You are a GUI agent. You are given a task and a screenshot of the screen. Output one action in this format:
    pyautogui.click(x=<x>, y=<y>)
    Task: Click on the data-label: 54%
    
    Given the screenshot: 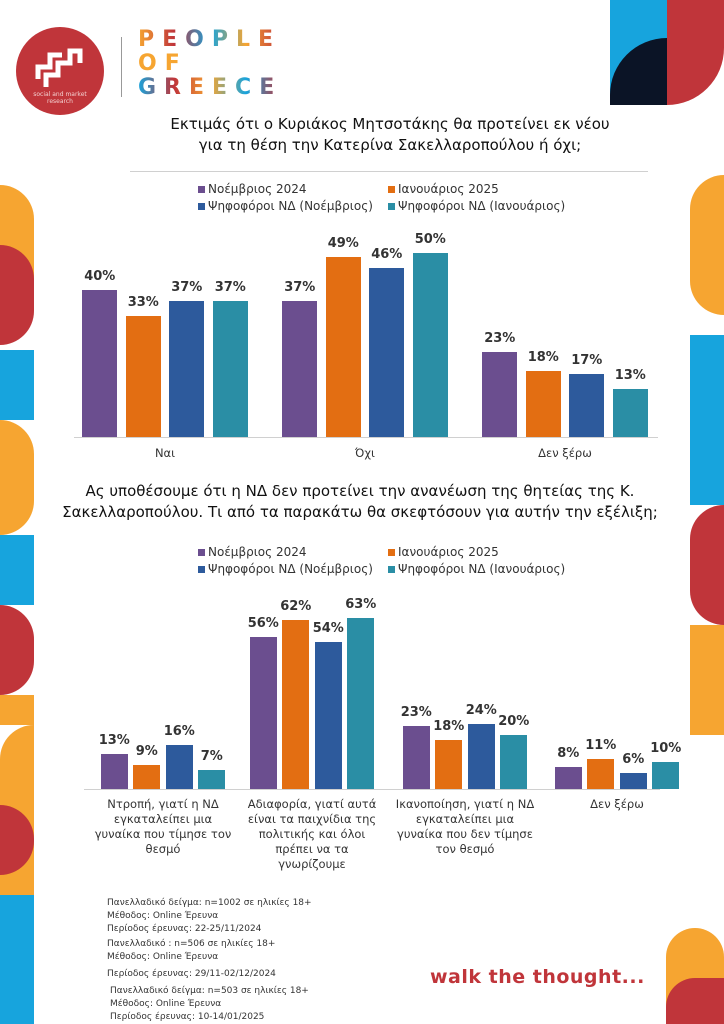 What is the action you would take?
    pyautogui.click(x=328, y=629)
    